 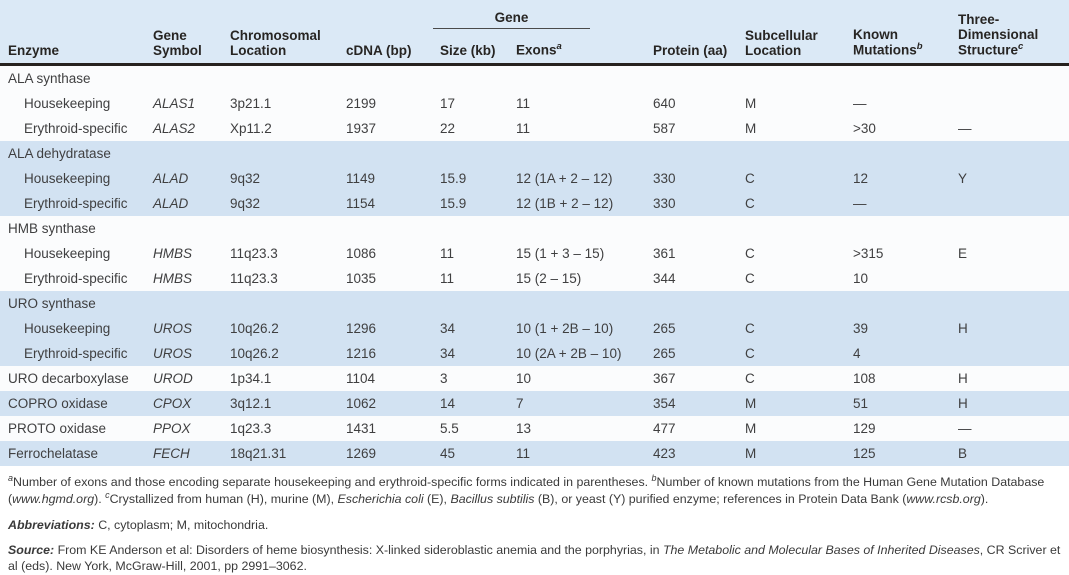 I want to click on table-cell: >315, so click(x=868, y=253).